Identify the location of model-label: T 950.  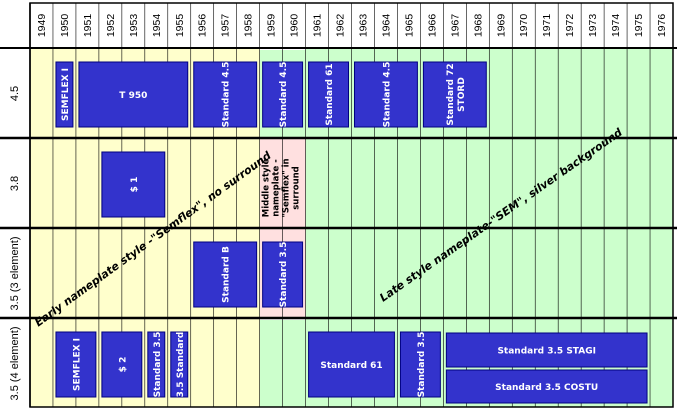
(133, 96).